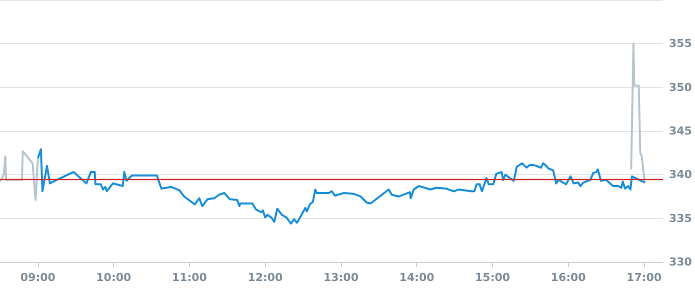 The image size is (695, 300). What do you see at coordinates (266, 277) in the screenshot?
I see `x-tick-label: 12:00` at bounding box center [266, 277].